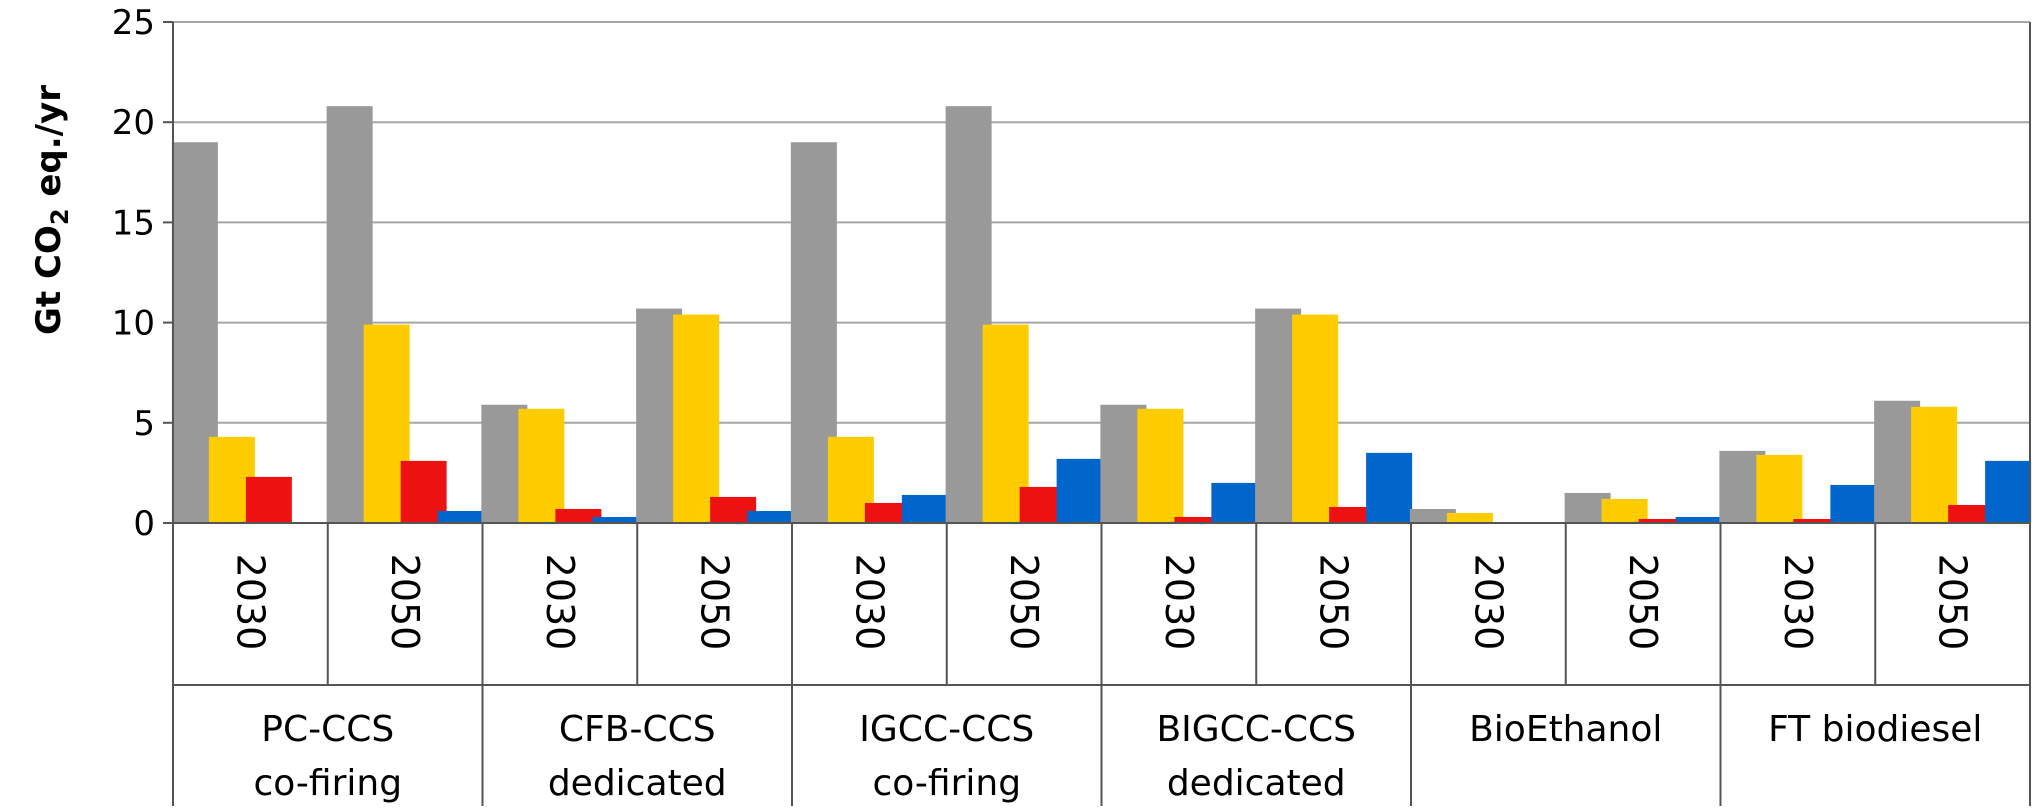  What do you see at coordinates (1875, 729) in the screenshot?
I see `group-label-line1: FT biodiesel` at bounding box center [1875, 729].